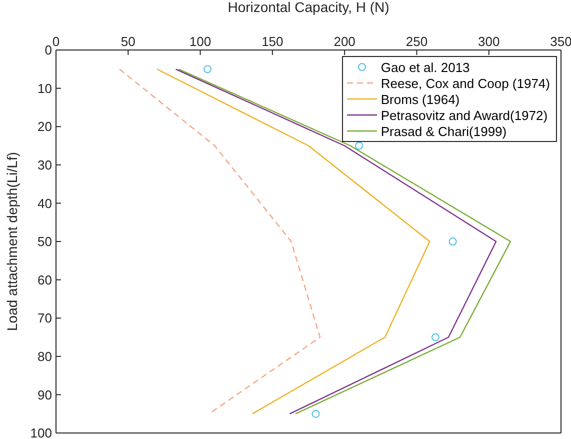 The width and height of the screenshot is (571, 439). Describe the element at coordinates (560, 41) in the screenshot. I see `x-tick-label: 350` at that location.